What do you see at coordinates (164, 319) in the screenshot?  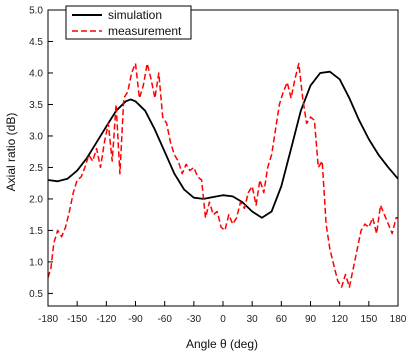 I see `x-tick-label: -60` at bounding box center [164, 319].